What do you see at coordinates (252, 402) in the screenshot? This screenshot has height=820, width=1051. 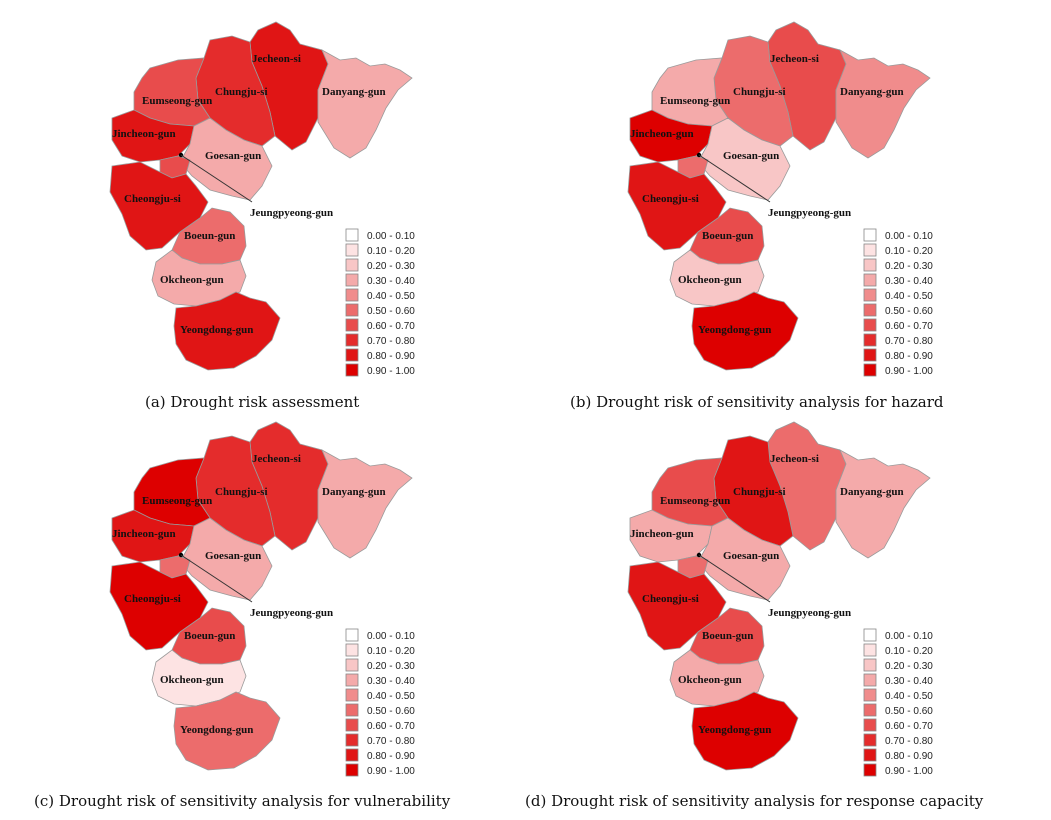 I see `caption-a: (a) Drought risk assessment` at bounding box center [252, 402].